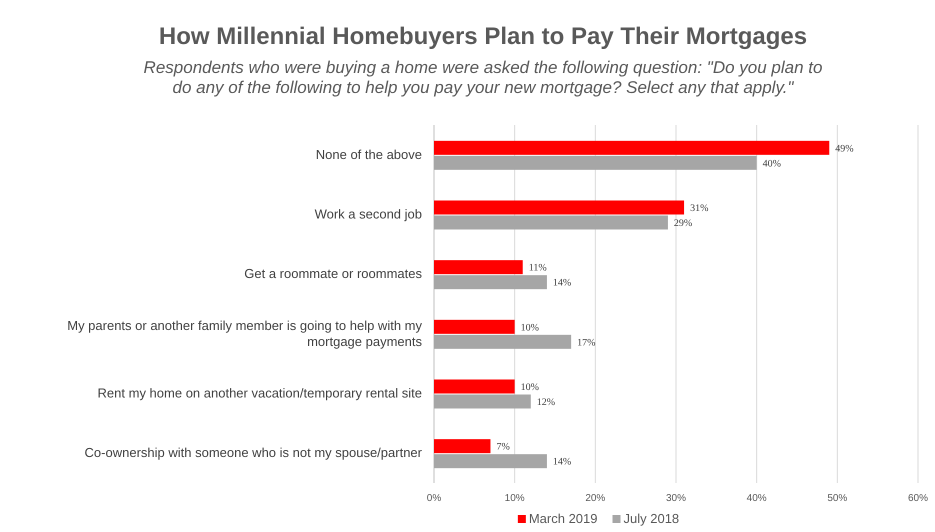 This screenshot has width=935, height=532. I want to click on legend-label: March 2019, so click(563, 518).